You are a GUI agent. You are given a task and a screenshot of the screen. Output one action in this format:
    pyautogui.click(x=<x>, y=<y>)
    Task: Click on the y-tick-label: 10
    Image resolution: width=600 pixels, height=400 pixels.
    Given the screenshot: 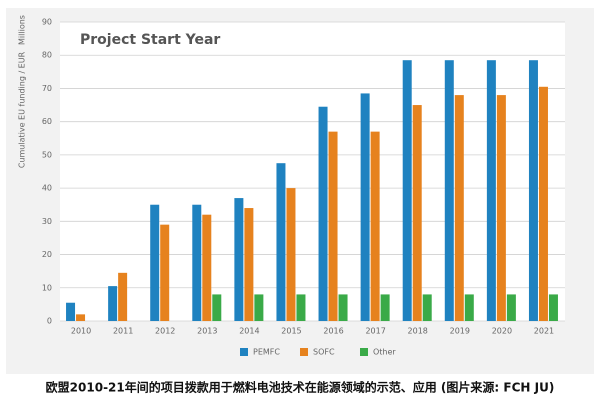 What is the action you would take?
    pyautogui.click(x=47, y=287)
    